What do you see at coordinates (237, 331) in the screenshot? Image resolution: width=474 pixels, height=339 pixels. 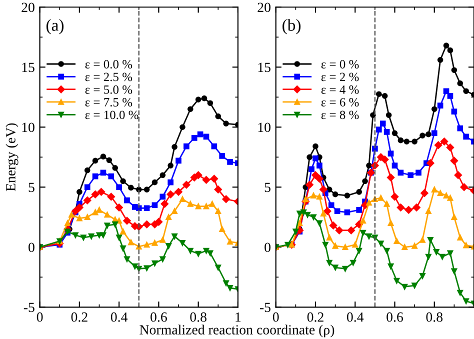 I see `x-axis-title: Normalized reaction coordinate (ρ)` at bounding box center [237, 331].